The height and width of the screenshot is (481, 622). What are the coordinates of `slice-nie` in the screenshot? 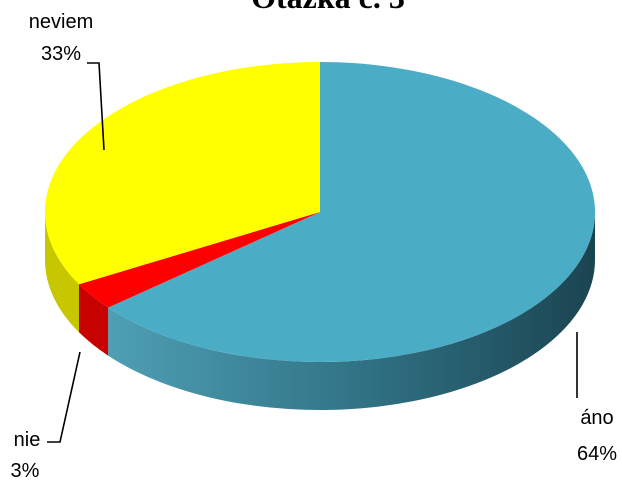 It's located at (199, 260).